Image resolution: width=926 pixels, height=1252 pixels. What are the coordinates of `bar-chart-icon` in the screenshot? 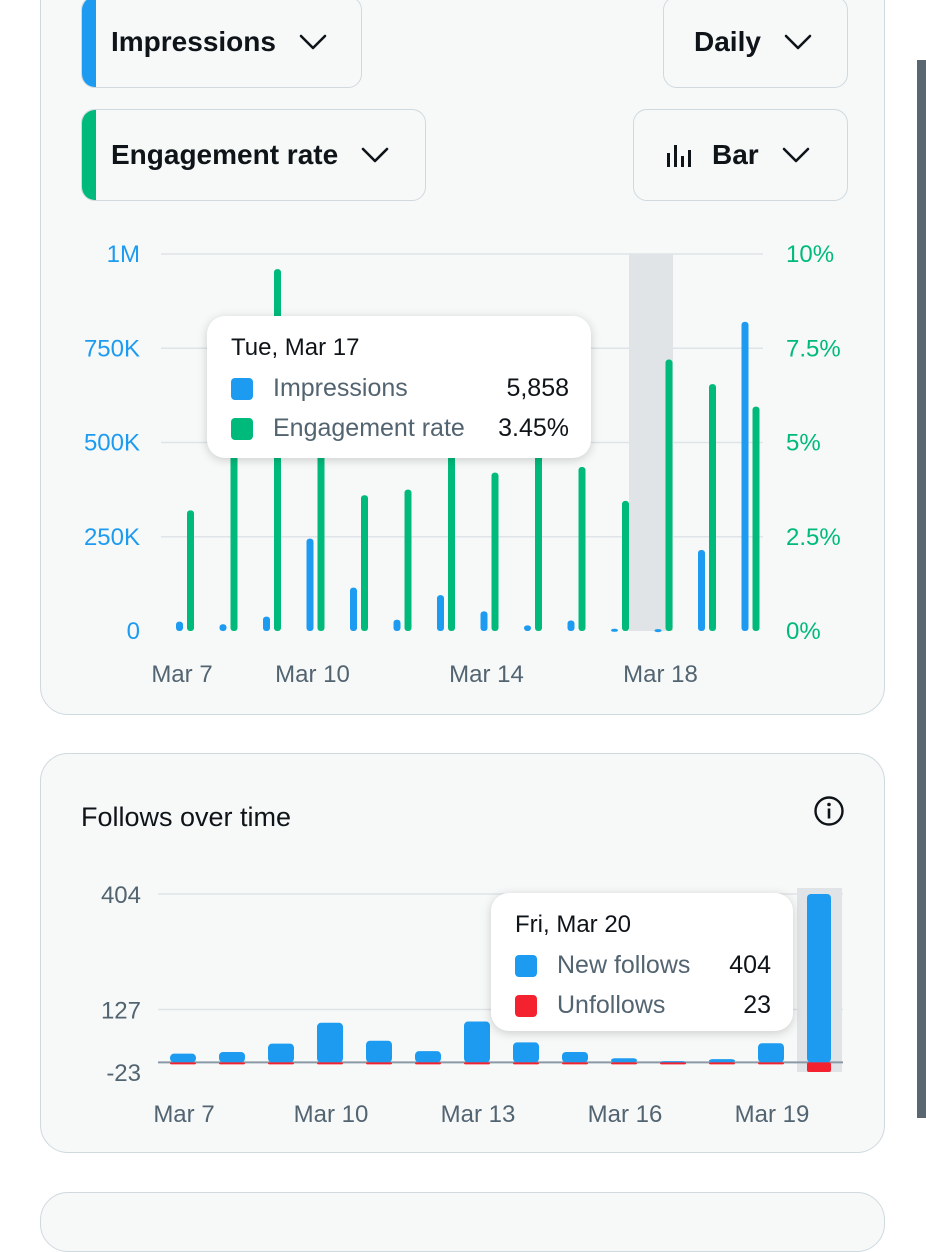 It's located at (679, 156).